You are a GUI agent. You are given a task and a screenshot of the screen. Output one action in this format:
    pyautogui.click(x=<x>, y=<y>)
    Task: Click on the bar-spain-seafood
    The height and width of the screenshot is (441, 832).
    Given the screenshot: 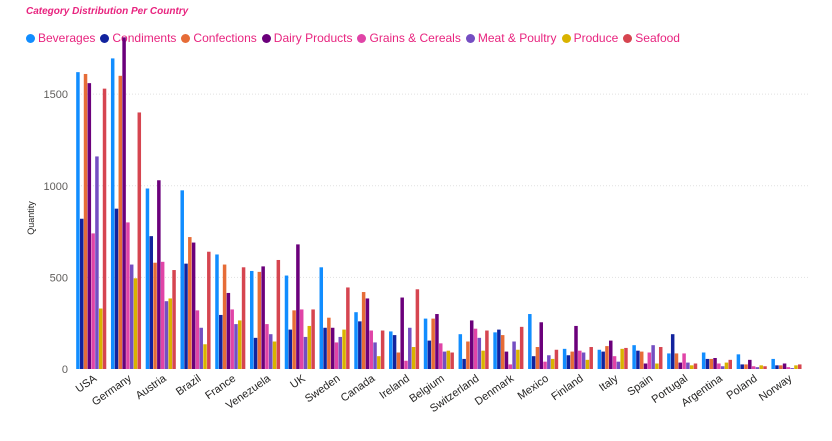 What is the action you would take?
    pyautogui.click(x=660, y=358)
    